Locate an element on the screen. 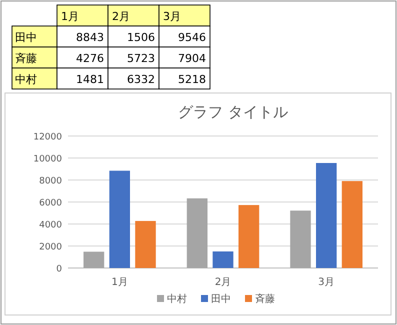 This screenshot has height=325, width=397. legend-label: 田中 is located at coordinates (221, 299).